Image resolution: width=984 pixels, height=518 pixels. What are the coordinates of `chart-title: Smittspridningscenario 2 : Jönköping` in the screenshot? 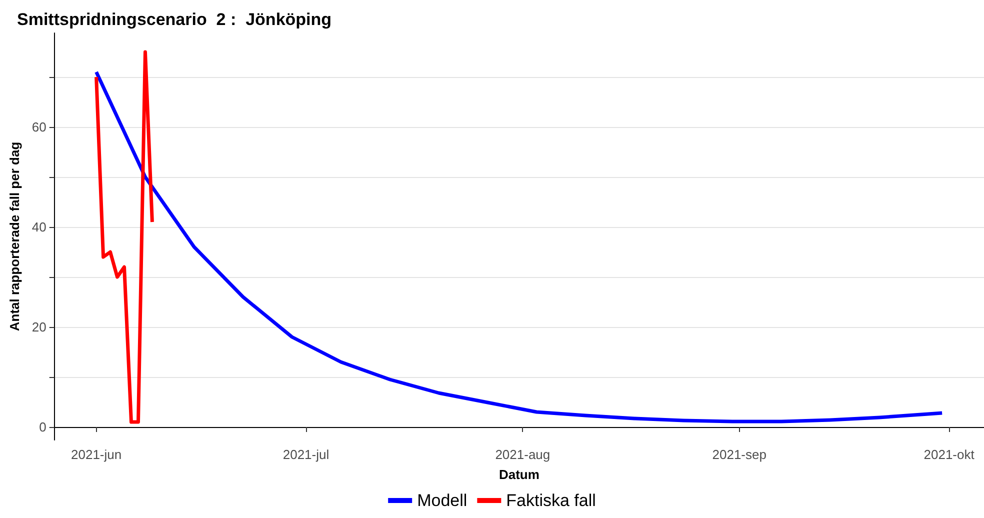 It's located at (174, 19).